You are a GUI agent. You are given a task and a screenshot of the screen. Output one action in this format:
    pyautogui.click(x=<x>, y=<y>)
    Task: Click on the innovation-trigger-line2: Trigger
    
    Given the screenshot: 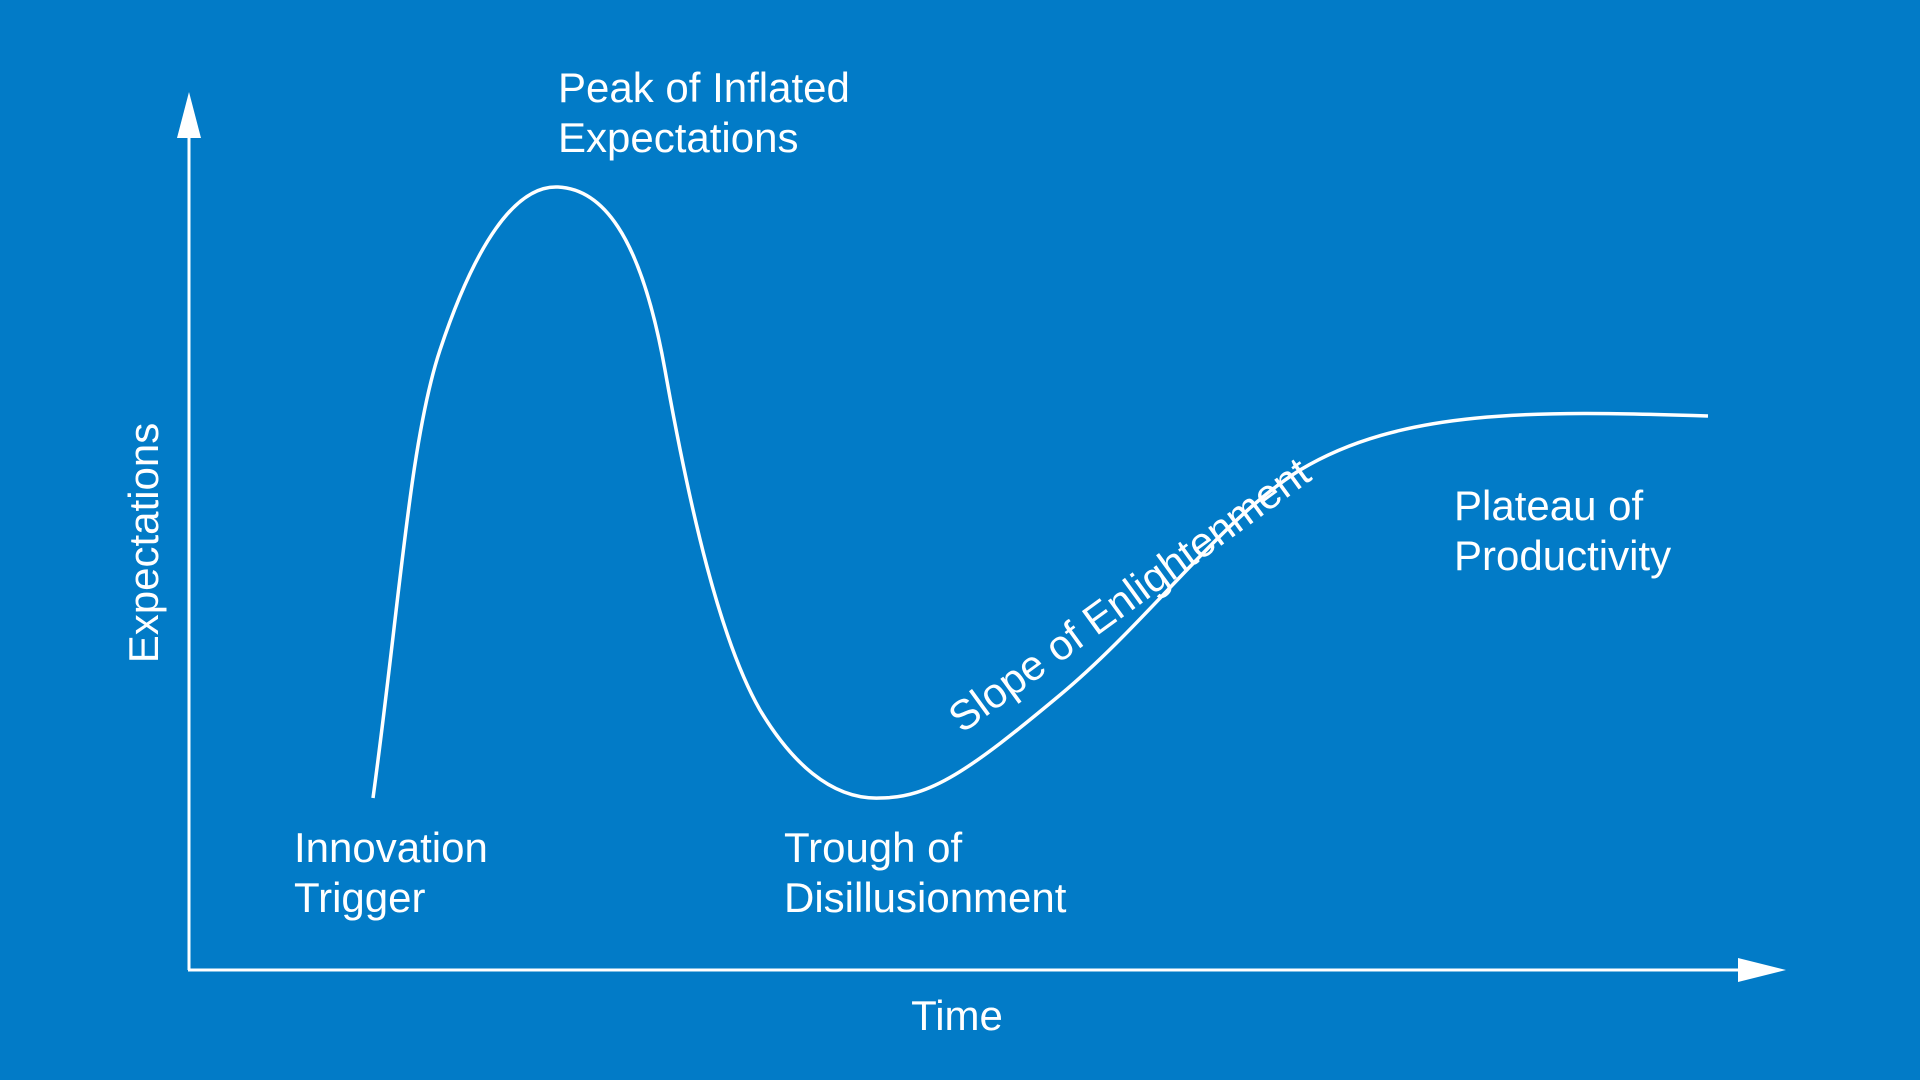 What is the action you would take?
    pyautogui.click(x=359, y=897)
    